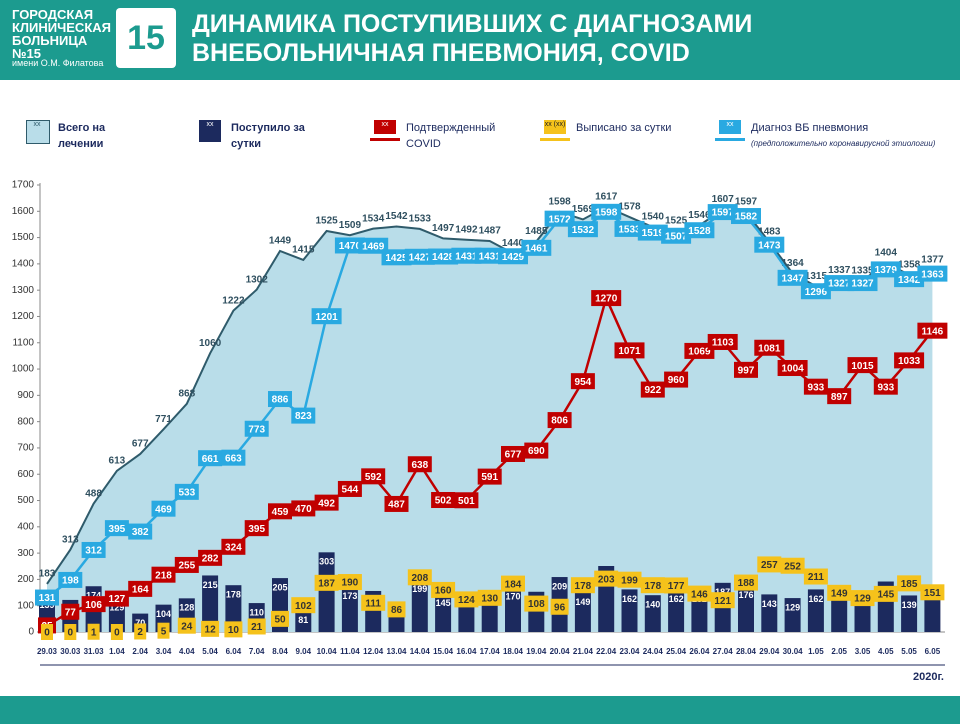 The height and width of the screenshot is (724, 960). I want to click on value-label: 1363, so click(932, 274).